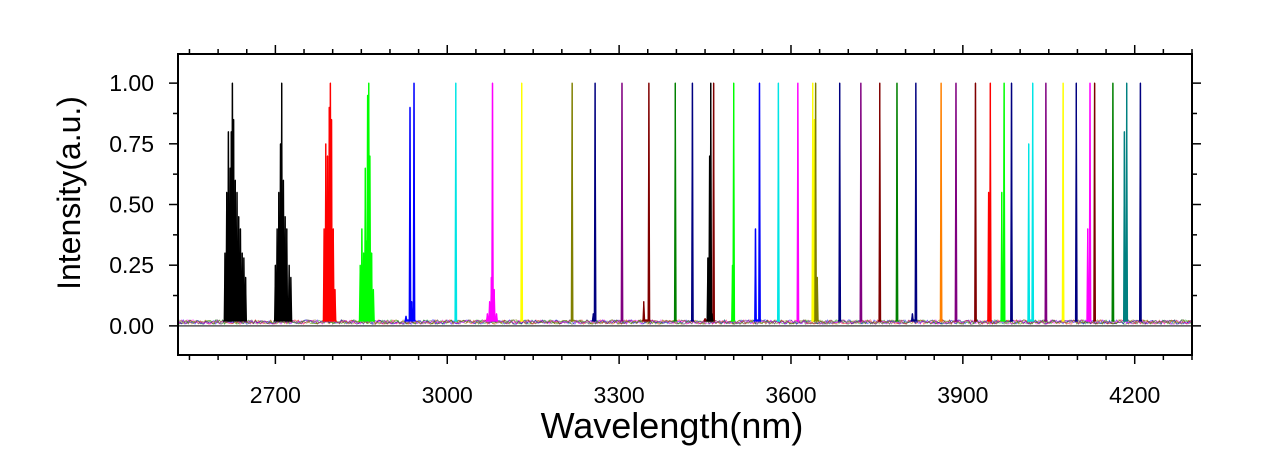 This screenshot has height=471, width=1268. What do you see at coordinates (131, 83) in the screenshot?
I see `y-tick-label-4: 1.00` at bounding box center [131, 83].